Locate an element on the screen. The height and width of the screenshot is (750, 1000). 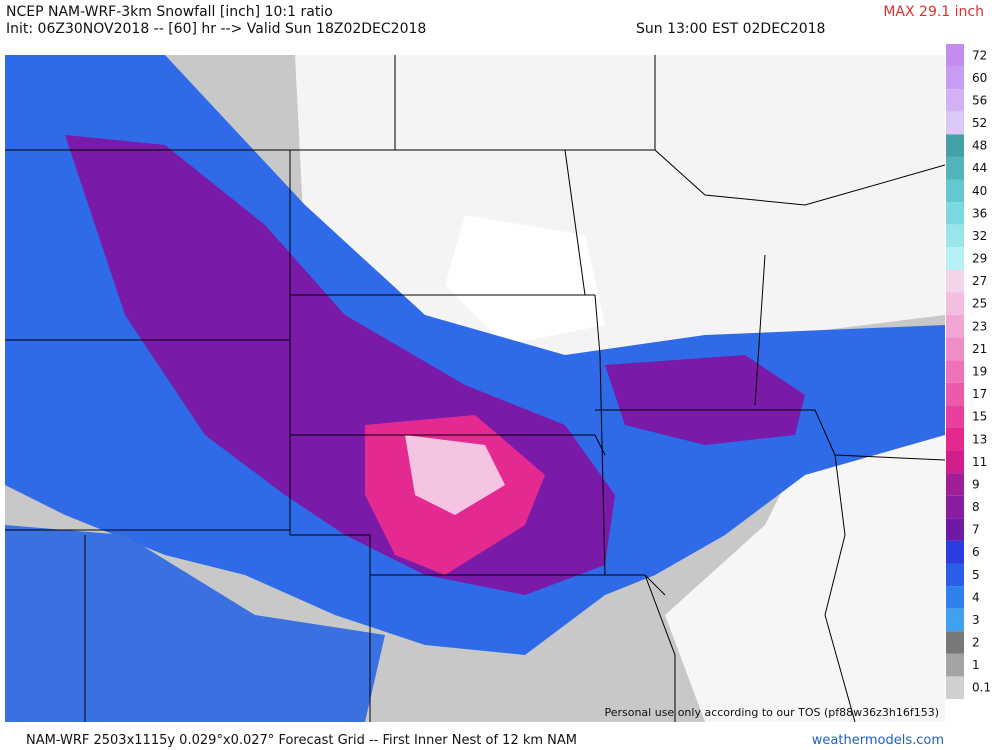
level-label: 19 is located at coordinates (979, 372).